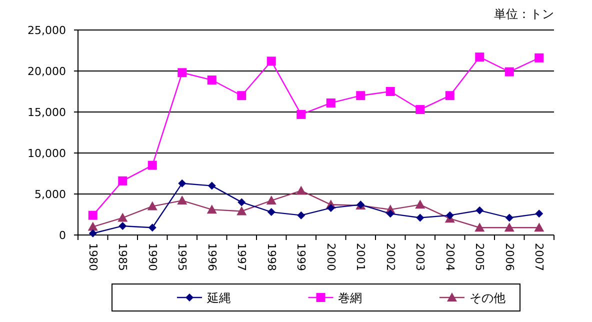 This screenshot has height=322, width=592. Describe the element at coordinates (420, 257) in the screenshot. I see `x-tick-label: 2003` at that location.